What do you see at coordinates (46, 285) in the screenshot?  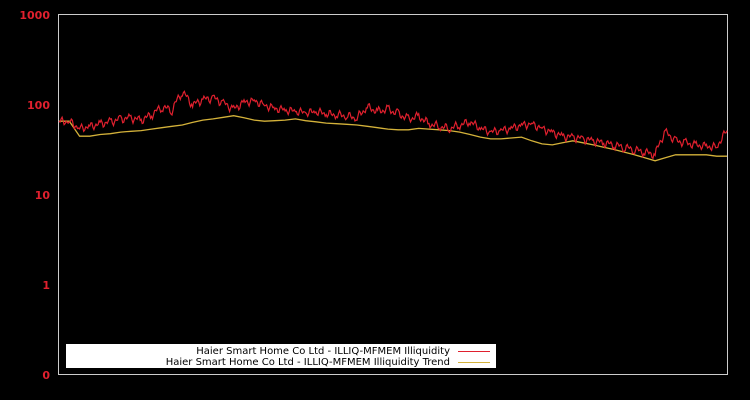 I see `y-tick-1: 1` at bounding box center [46, 285].